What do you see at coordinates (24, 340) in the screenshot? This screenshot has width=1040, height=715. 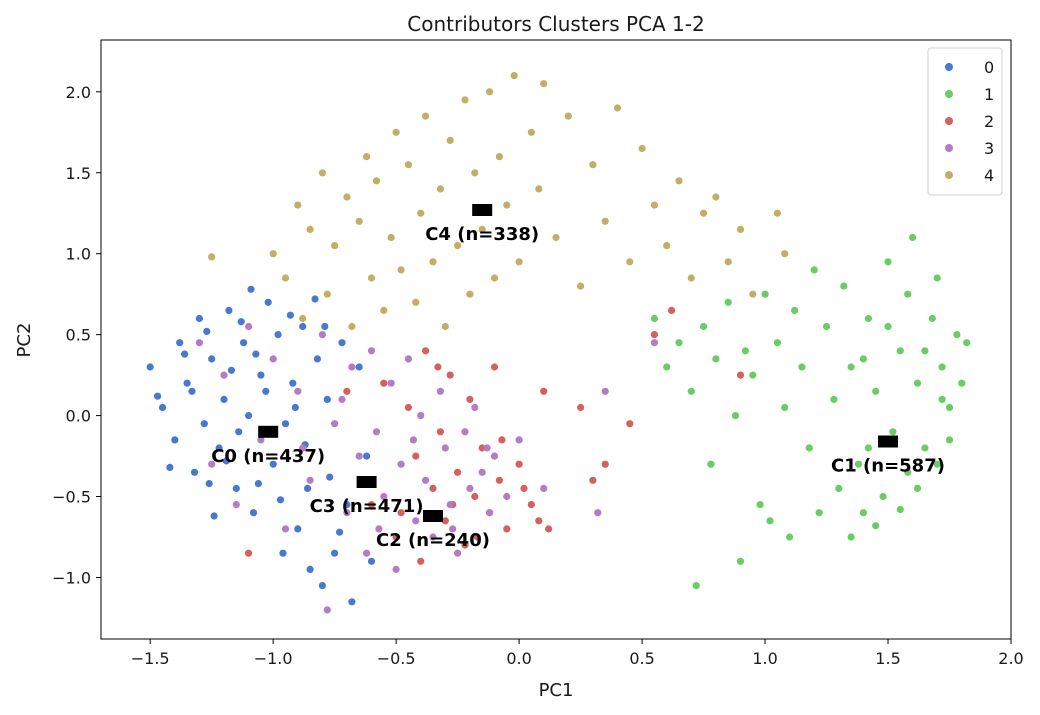 I see `y-axis-label: PC2` at bounding box center [24, 340].